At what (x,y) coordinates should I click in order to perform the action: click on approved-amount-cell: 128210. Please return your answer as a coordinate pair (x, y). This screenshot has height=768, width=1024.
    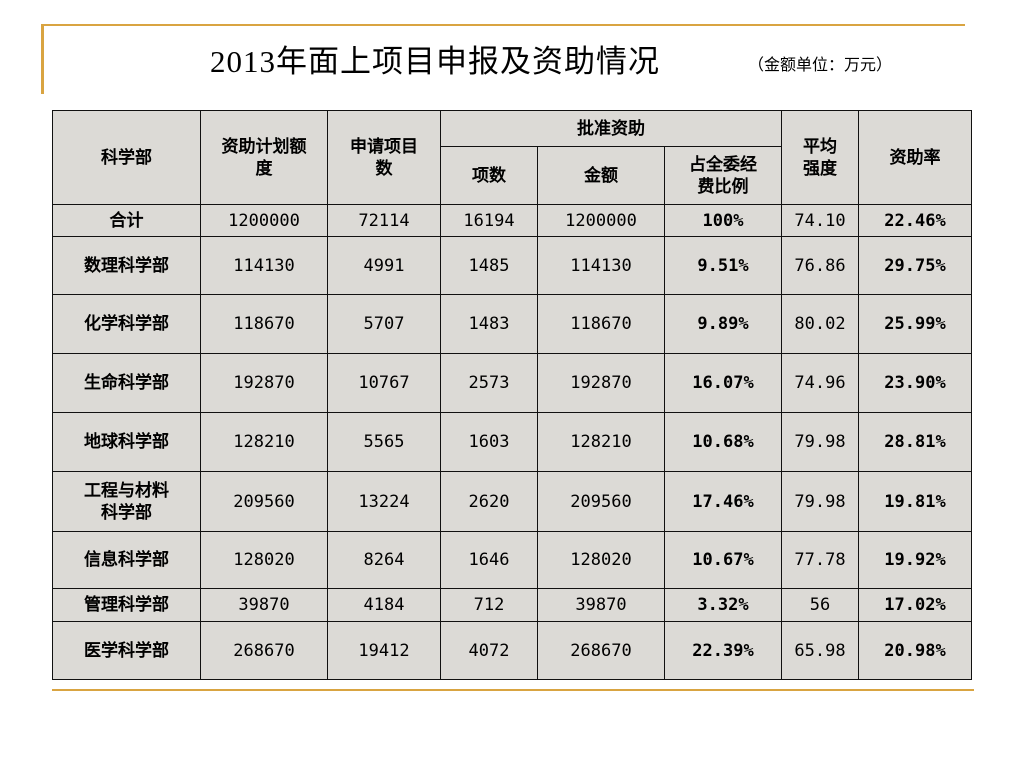
    Looking at the image, I should click on (601, 442).